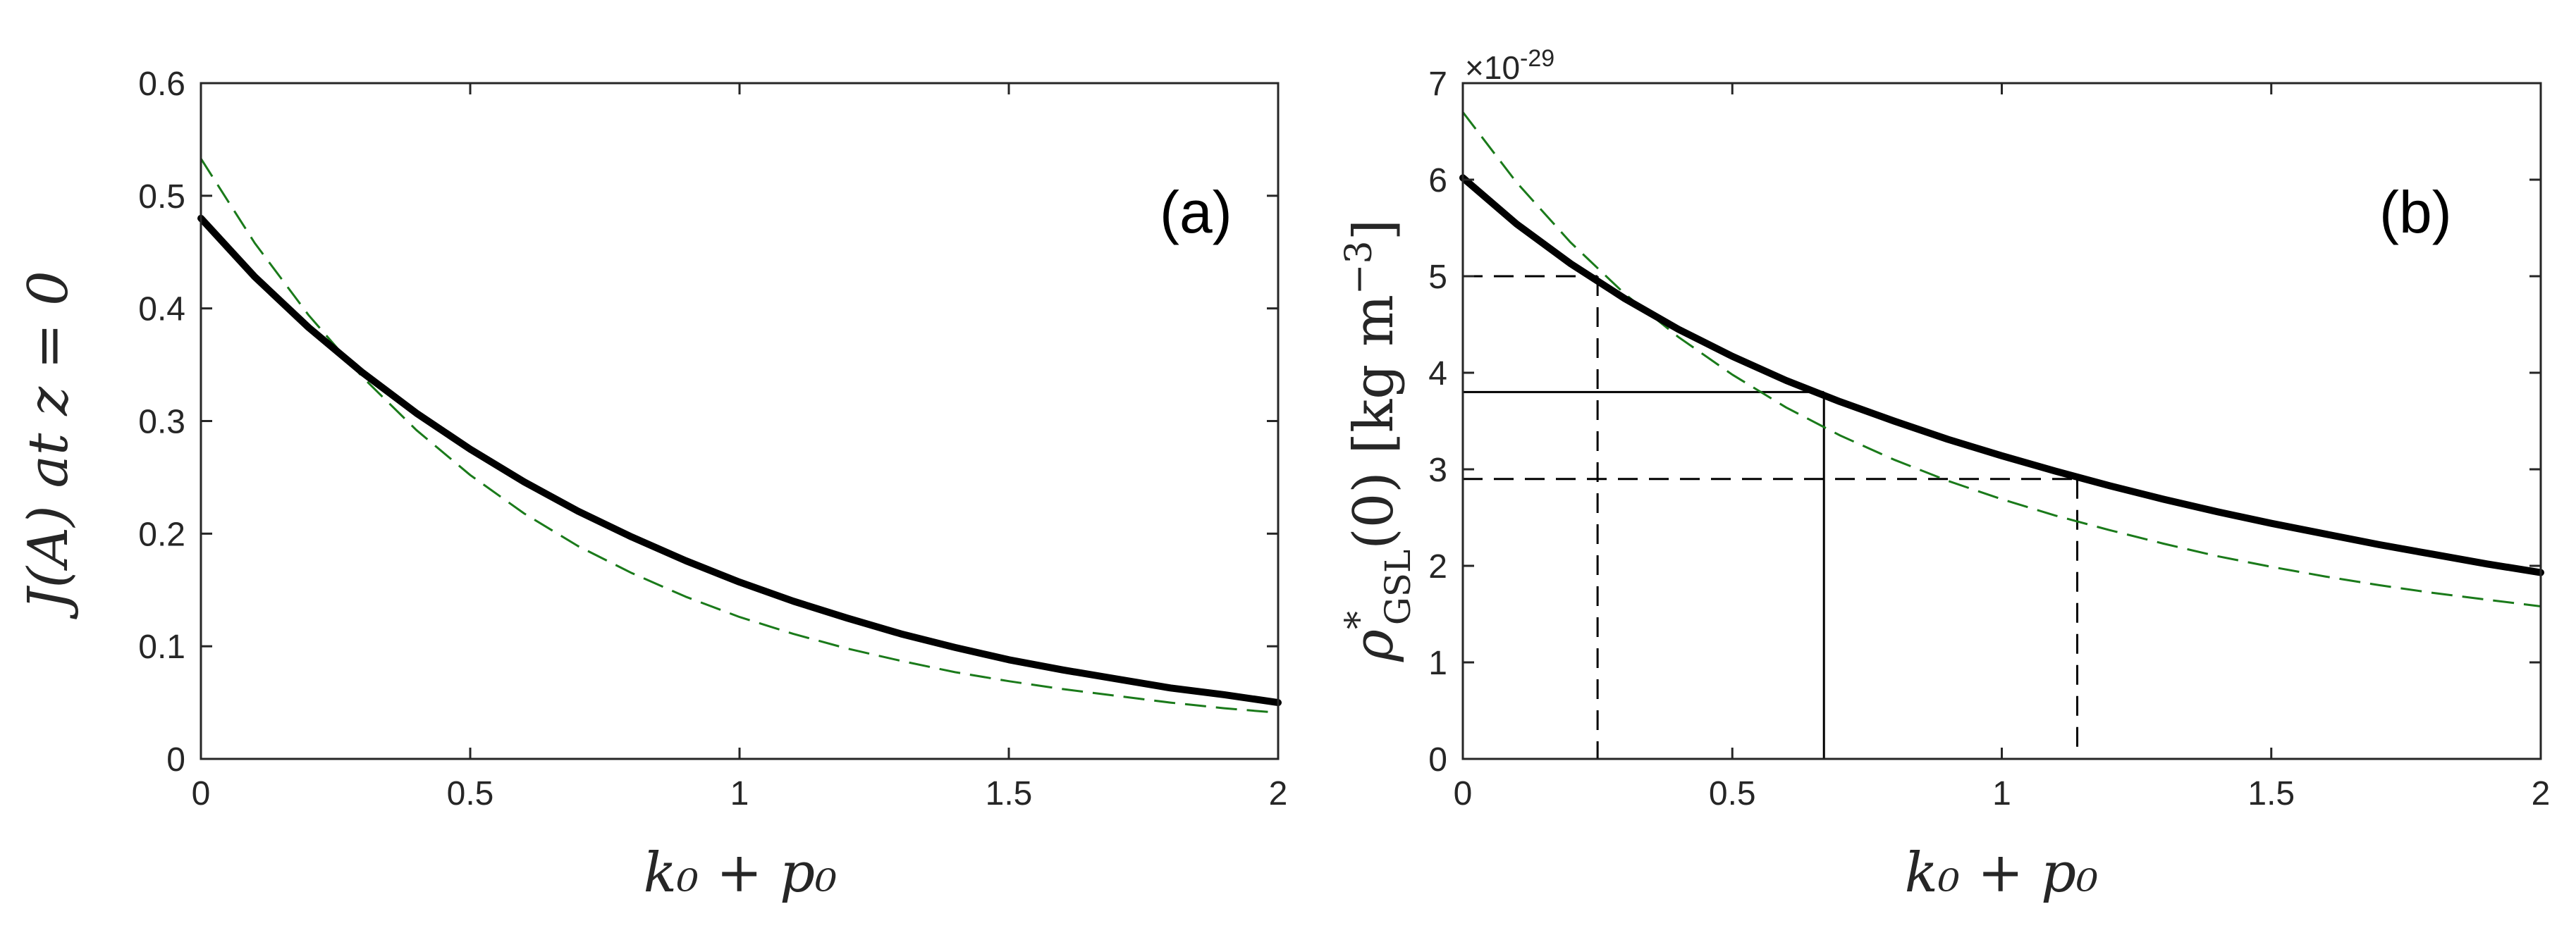 The image size is (2576, 940). Describe the element at coordinates (739, 793) in the screenshot. I see `panel-a-xtick-label: 1` at that location.